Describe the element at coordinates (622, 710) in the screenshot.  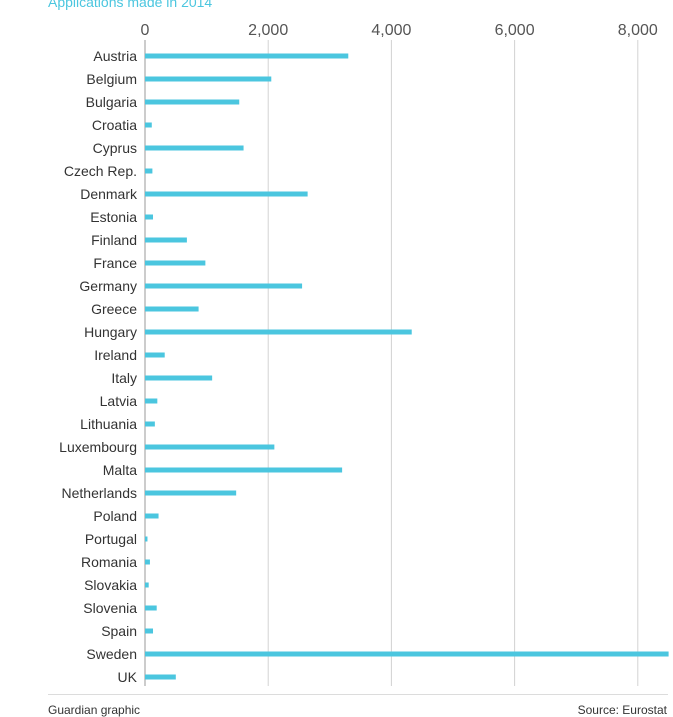
I see `data-source: Source: Eurostat` at that location.